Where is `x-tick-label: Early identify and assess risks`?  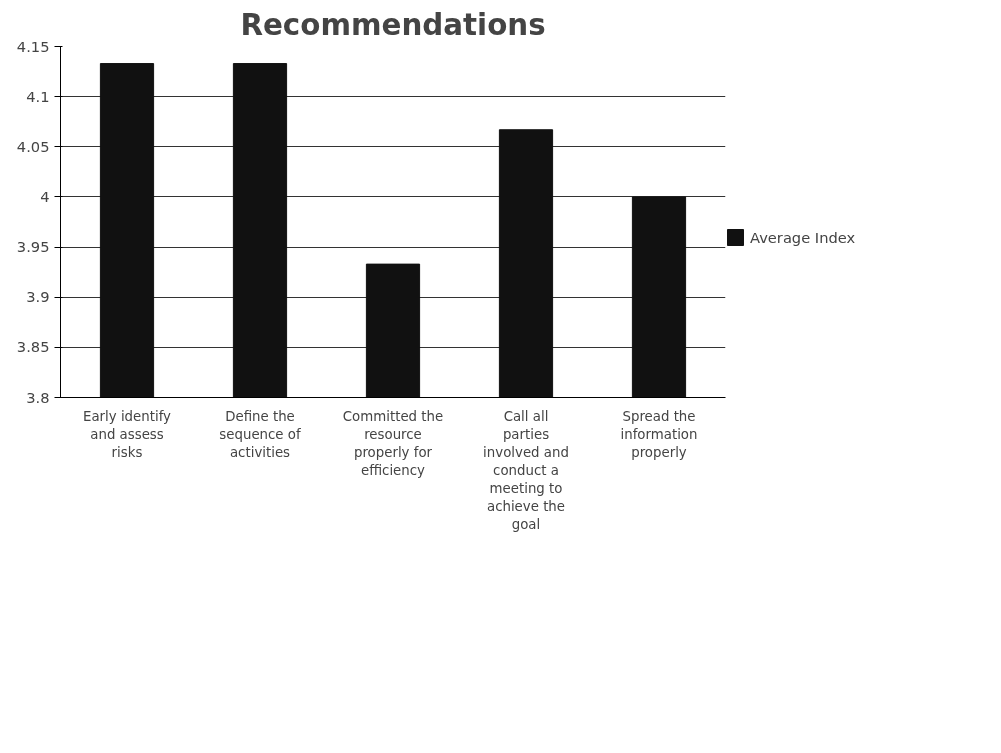
x-tick-label: Early identify and assess risks is located at coordinates (127, 434).